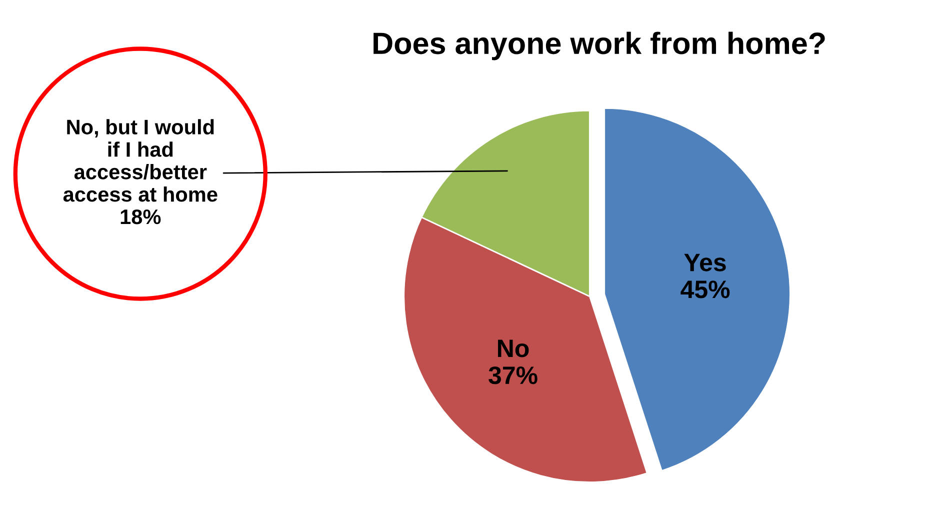  What do you see at coordinates (599, 46) in the screenshot?
I see `chart-title: Does anyone work from home?` at bounding box center [599, 46].